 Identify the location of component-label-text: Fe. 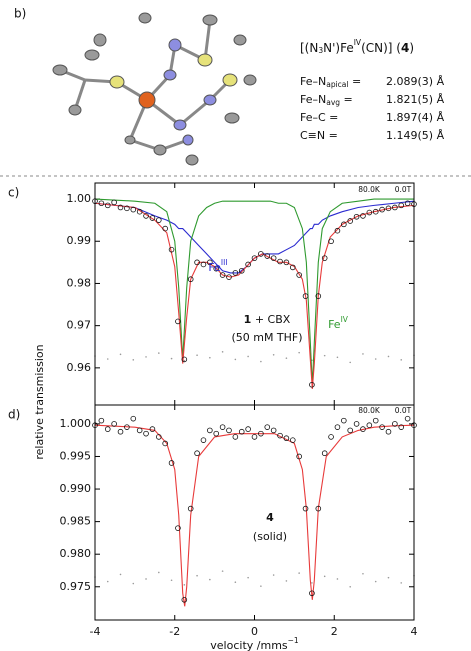
(214, 267).